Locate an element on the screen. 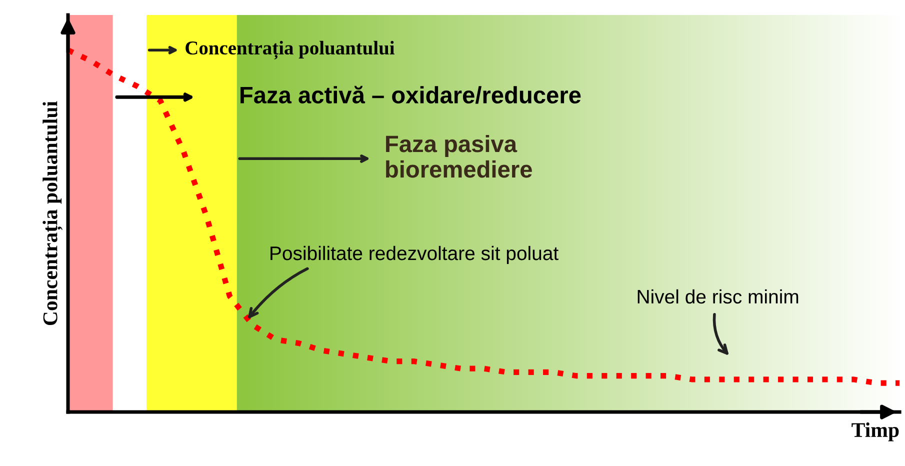 The image size is (905, 466). y-axis-title: Concentrația poluantului is located at coordinates (52, 213).